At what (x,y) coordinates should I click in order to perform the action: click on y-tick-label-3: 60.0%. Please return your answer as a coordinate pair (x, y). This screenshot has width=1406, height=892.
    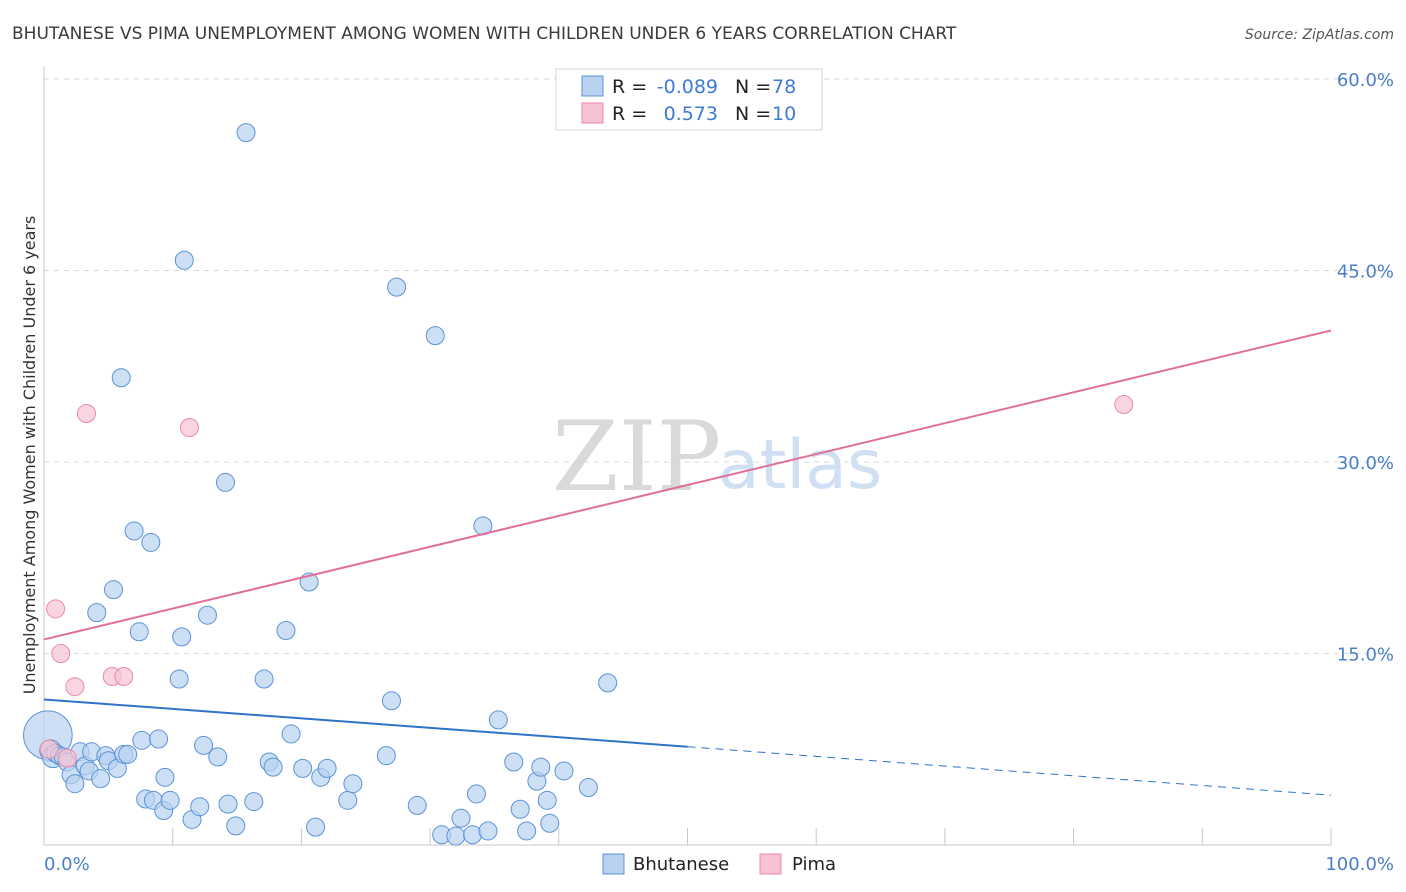
    Looking at the image, I should click on (1365, 80).